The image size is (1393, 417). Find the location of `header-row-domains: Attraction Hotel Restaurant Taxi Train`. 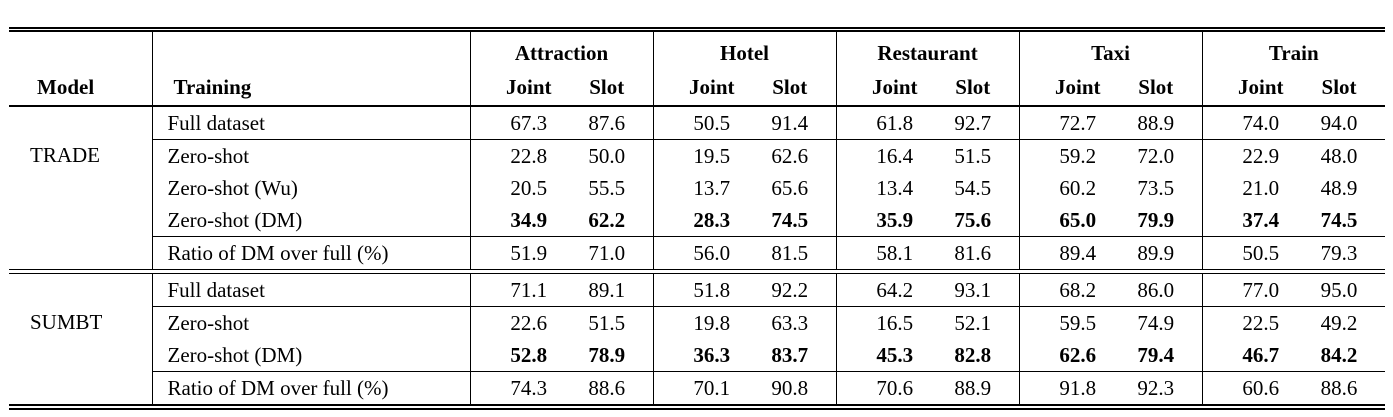

header-row-domains: Attraction Hotel Restaurant Taxi Train is located at coordinates (697, 49).